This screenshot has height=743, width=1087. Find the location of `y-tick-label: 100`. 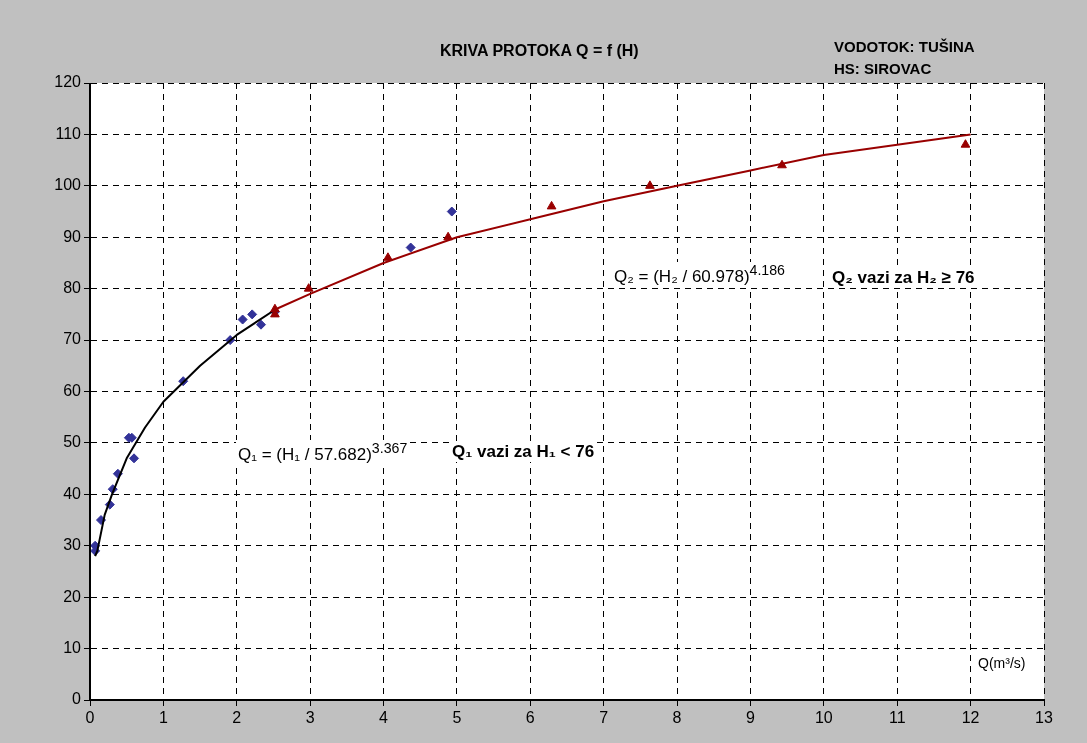

y-tick-label: 100 is located at coordinates (68, 185).